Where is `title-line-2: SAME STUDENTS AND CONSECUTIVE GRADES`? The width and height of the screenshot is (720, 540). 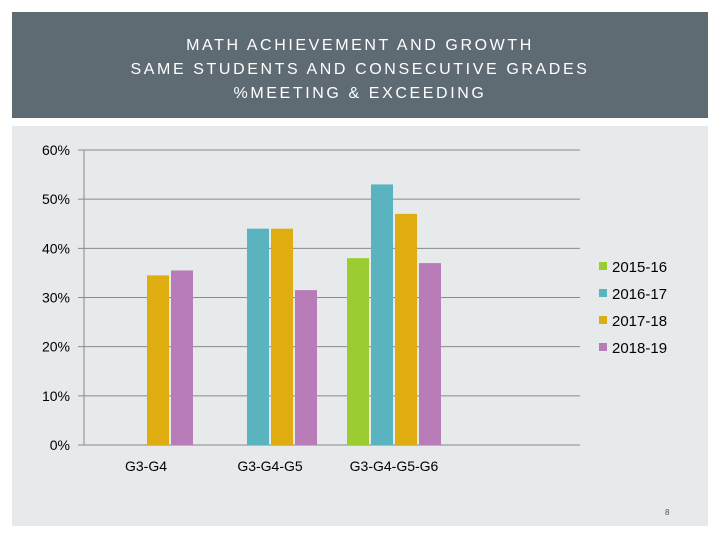
title-line-2: SAME STUDENTS AND CONSECUTIVE GRADES is located at coordinates (360, 69).